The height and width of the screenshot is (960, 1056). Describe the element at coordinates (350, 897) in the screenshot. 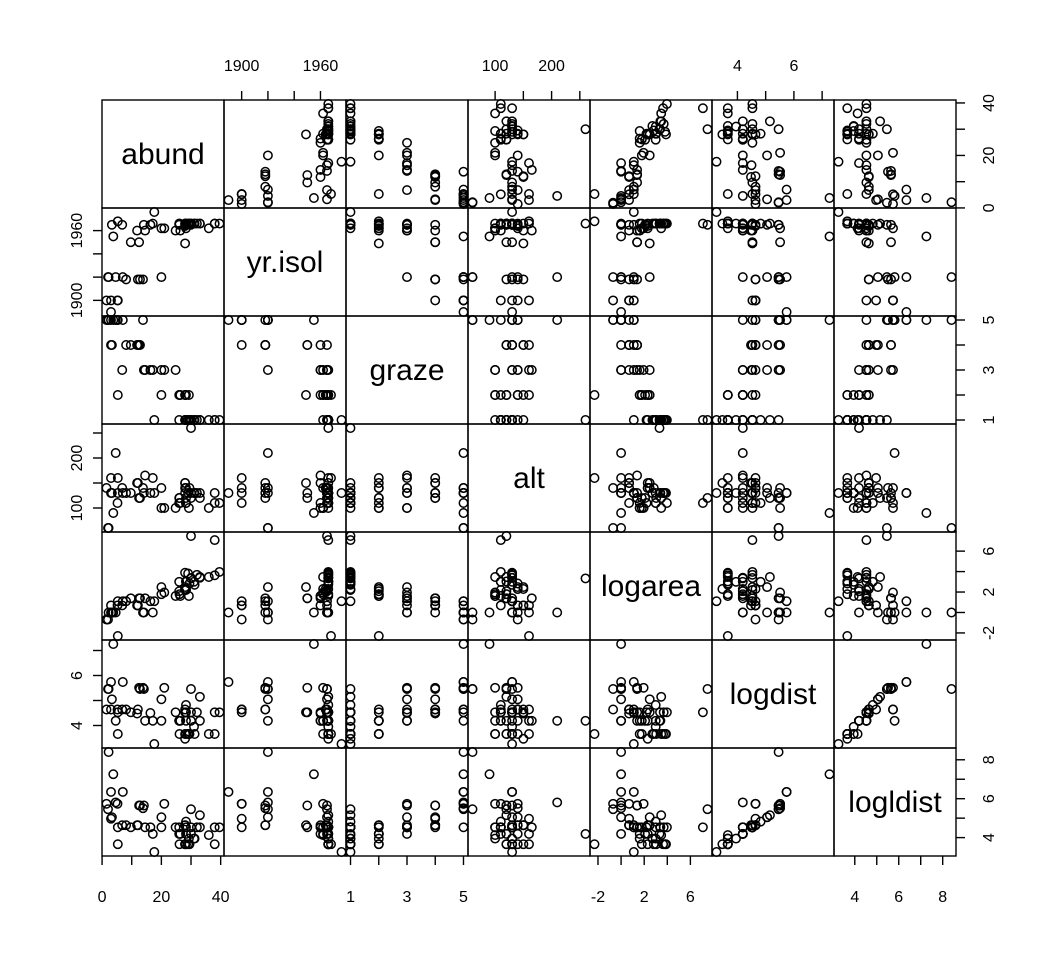

I see `tick-label: 1` at that location.